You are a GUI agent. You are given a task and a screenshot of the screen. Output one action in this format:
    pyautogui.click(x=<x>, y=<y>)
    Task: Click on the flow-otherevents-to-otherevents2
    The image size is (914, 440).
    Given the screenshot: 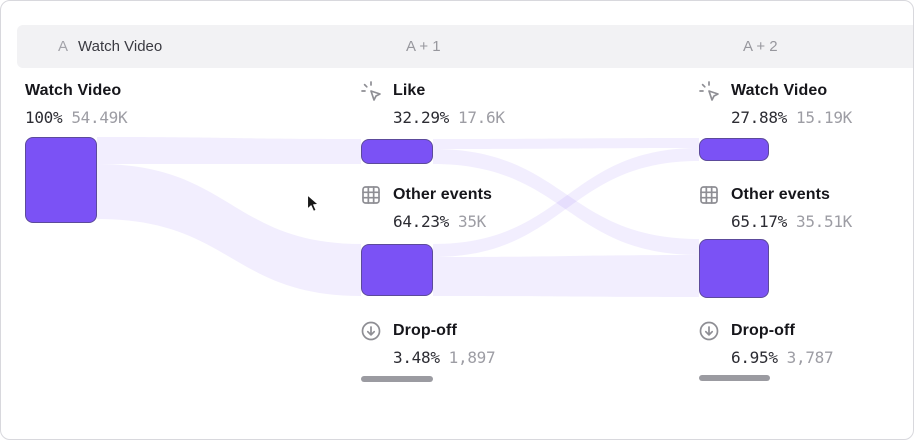 What is the action you would take?
    pyautogui.click(x=566, y=276)
    